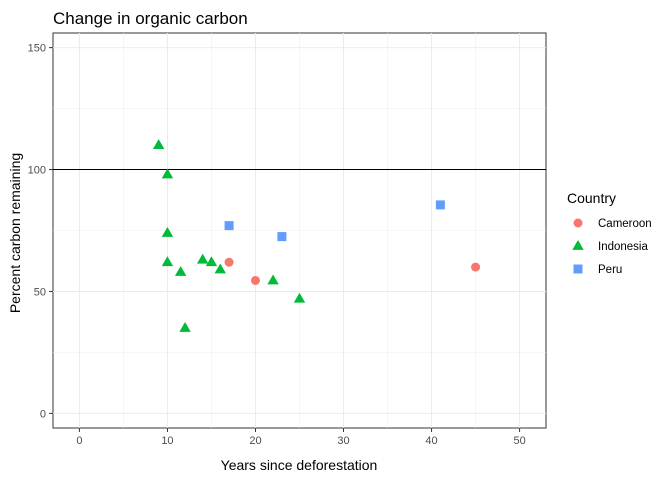  What do you see at coordinates (150, 18) in the screenshot?
I see `chart-title: Change in organic carbon` at bounding box center [150, 18].